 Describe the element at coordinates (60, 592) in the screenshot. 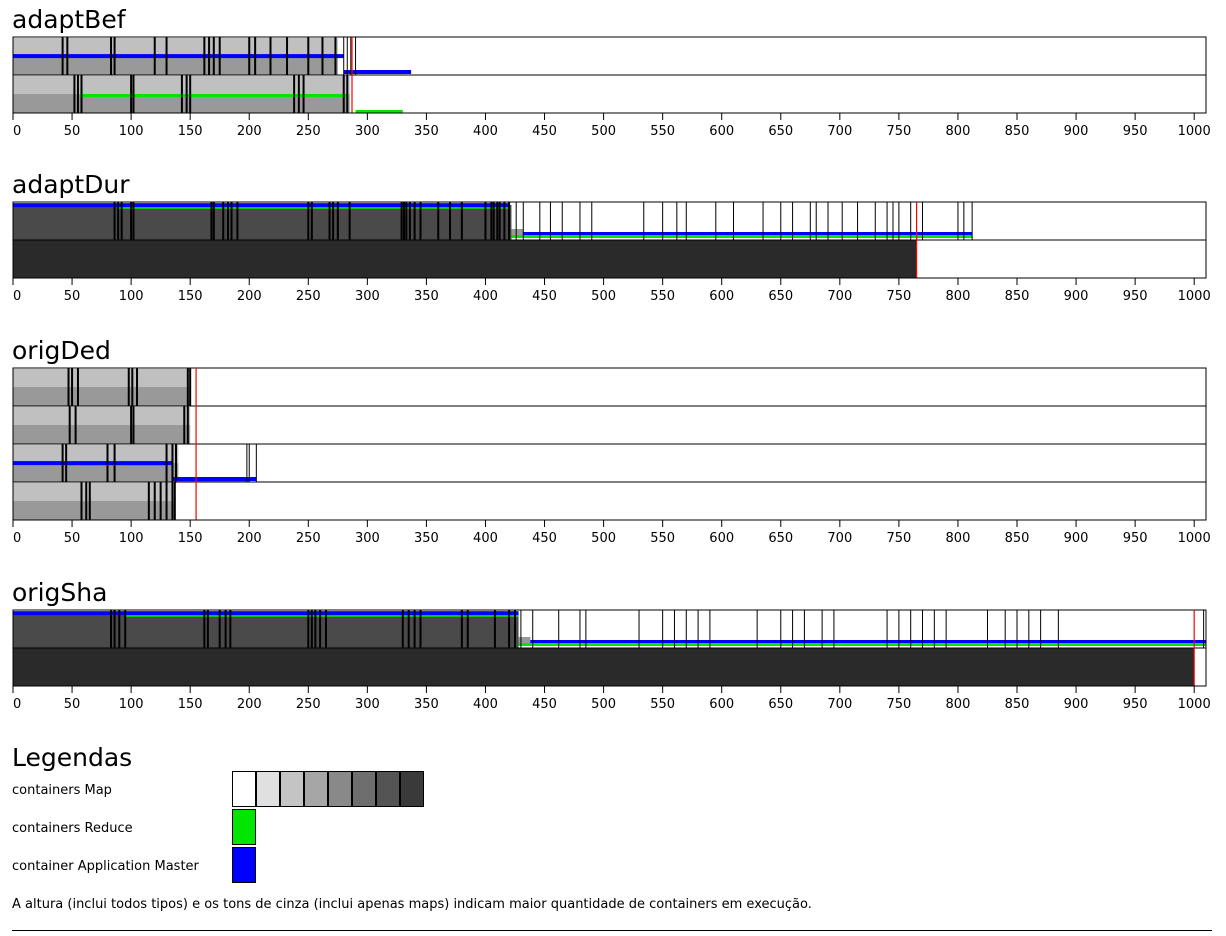

I see `panel-title: origSha` at that location.